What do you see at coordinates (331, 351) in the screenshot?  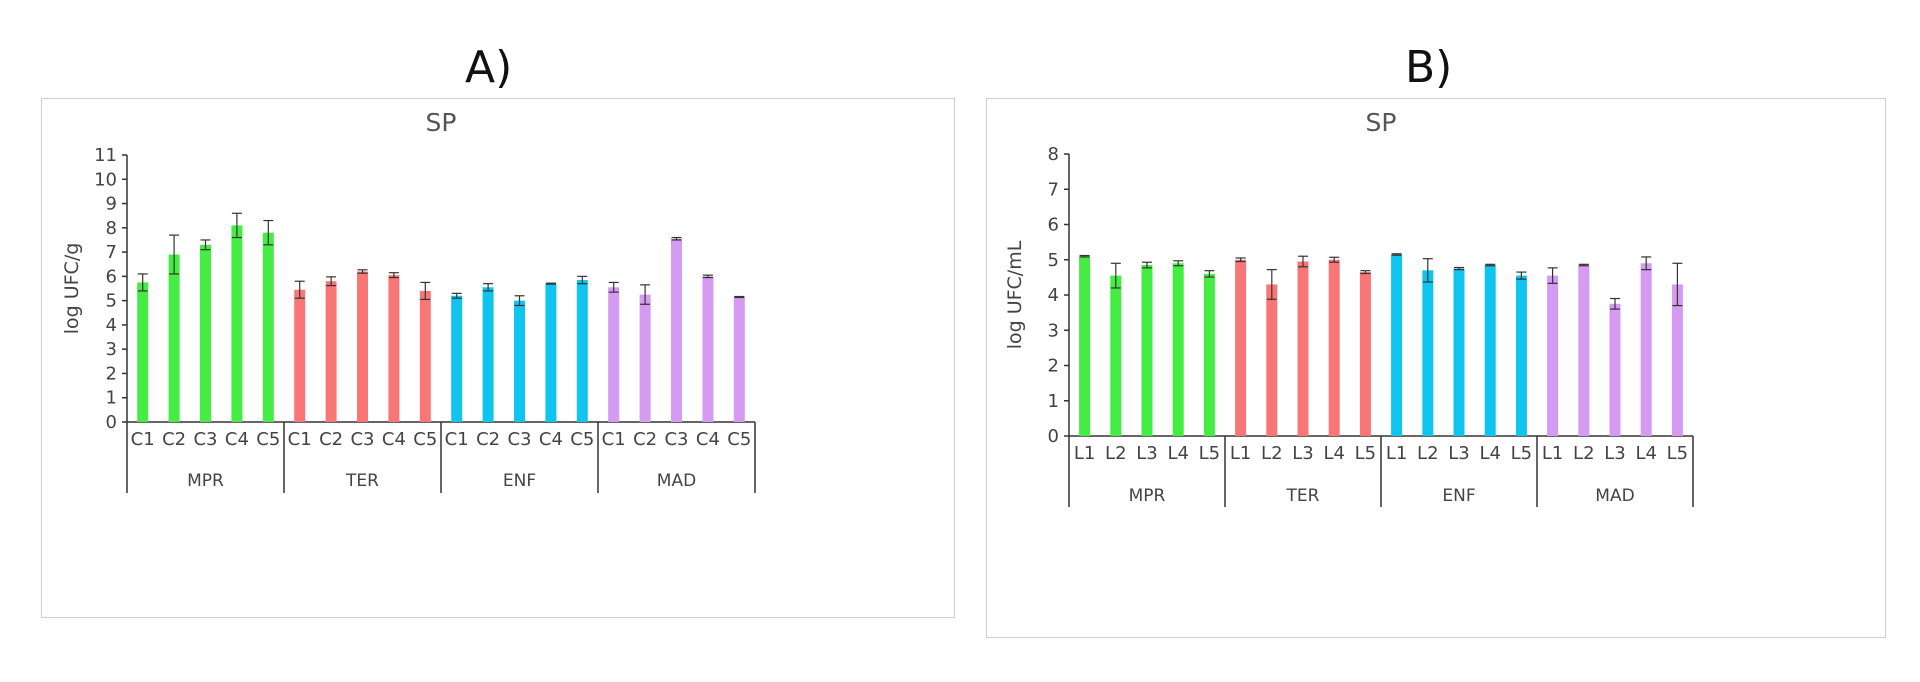 I see `bar-ter-c2` at bounding box center [331, 351].